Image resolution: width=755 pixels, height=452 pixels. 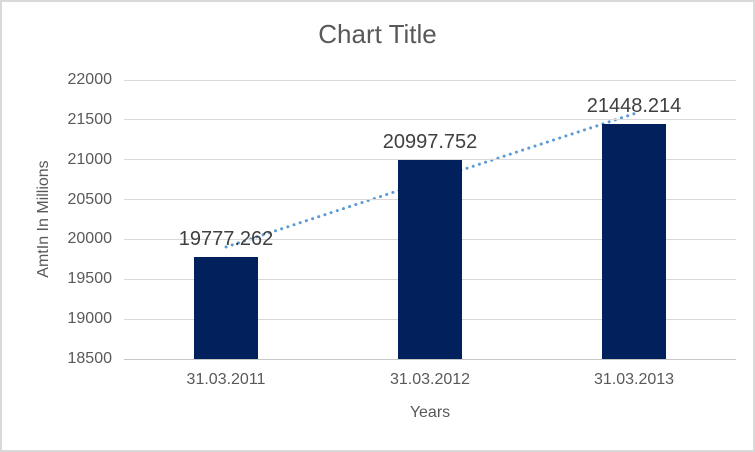 I want to click on y-tick-label: 19500, so click(x=90, y=279).